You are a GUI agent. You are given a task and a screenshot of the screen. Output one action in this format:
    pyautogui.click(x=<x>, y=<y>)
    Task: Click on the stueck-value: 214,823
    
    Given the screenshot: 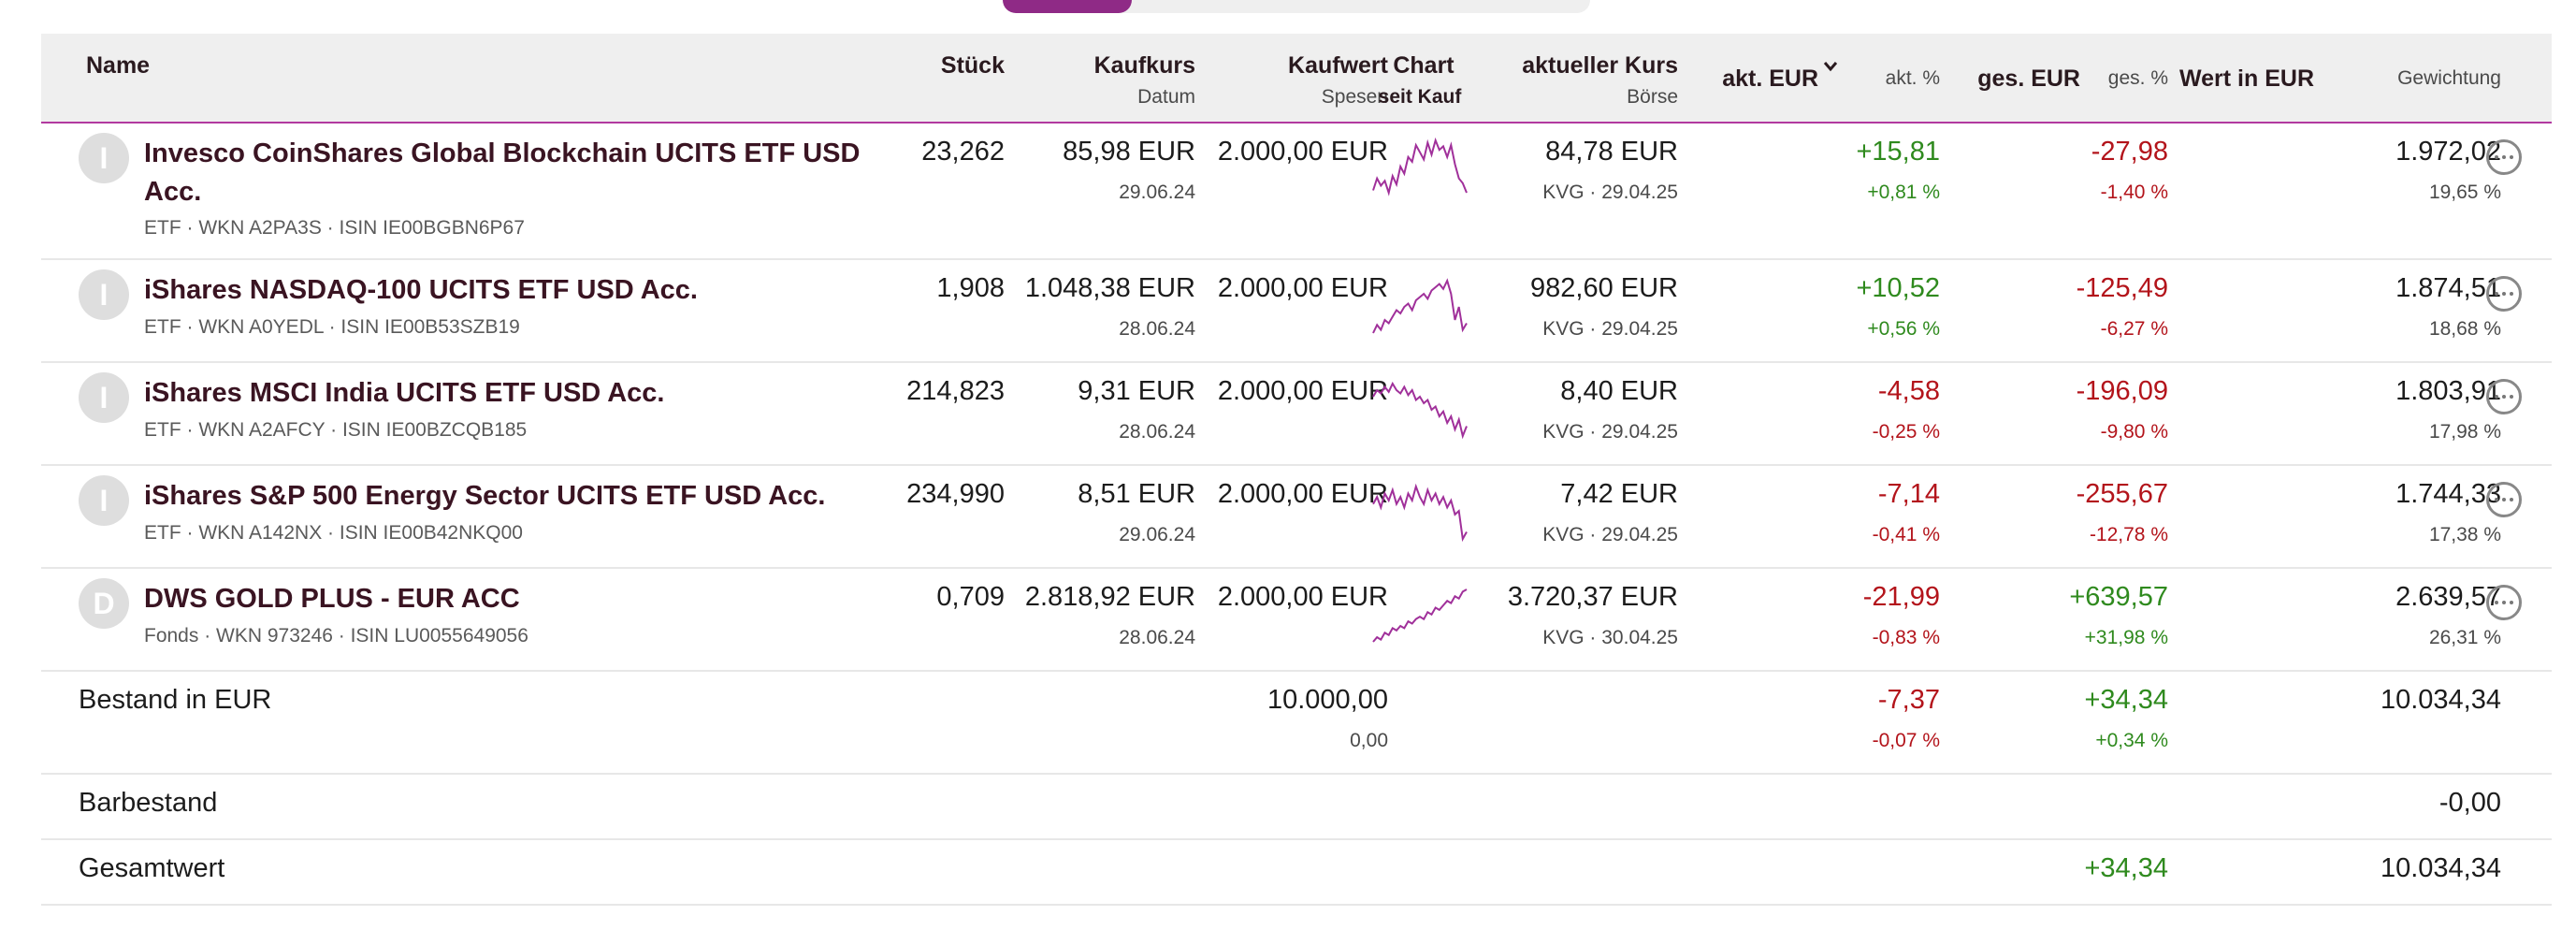 What is the action you would take?
    pyautogui.click(x=955, y=391)
    